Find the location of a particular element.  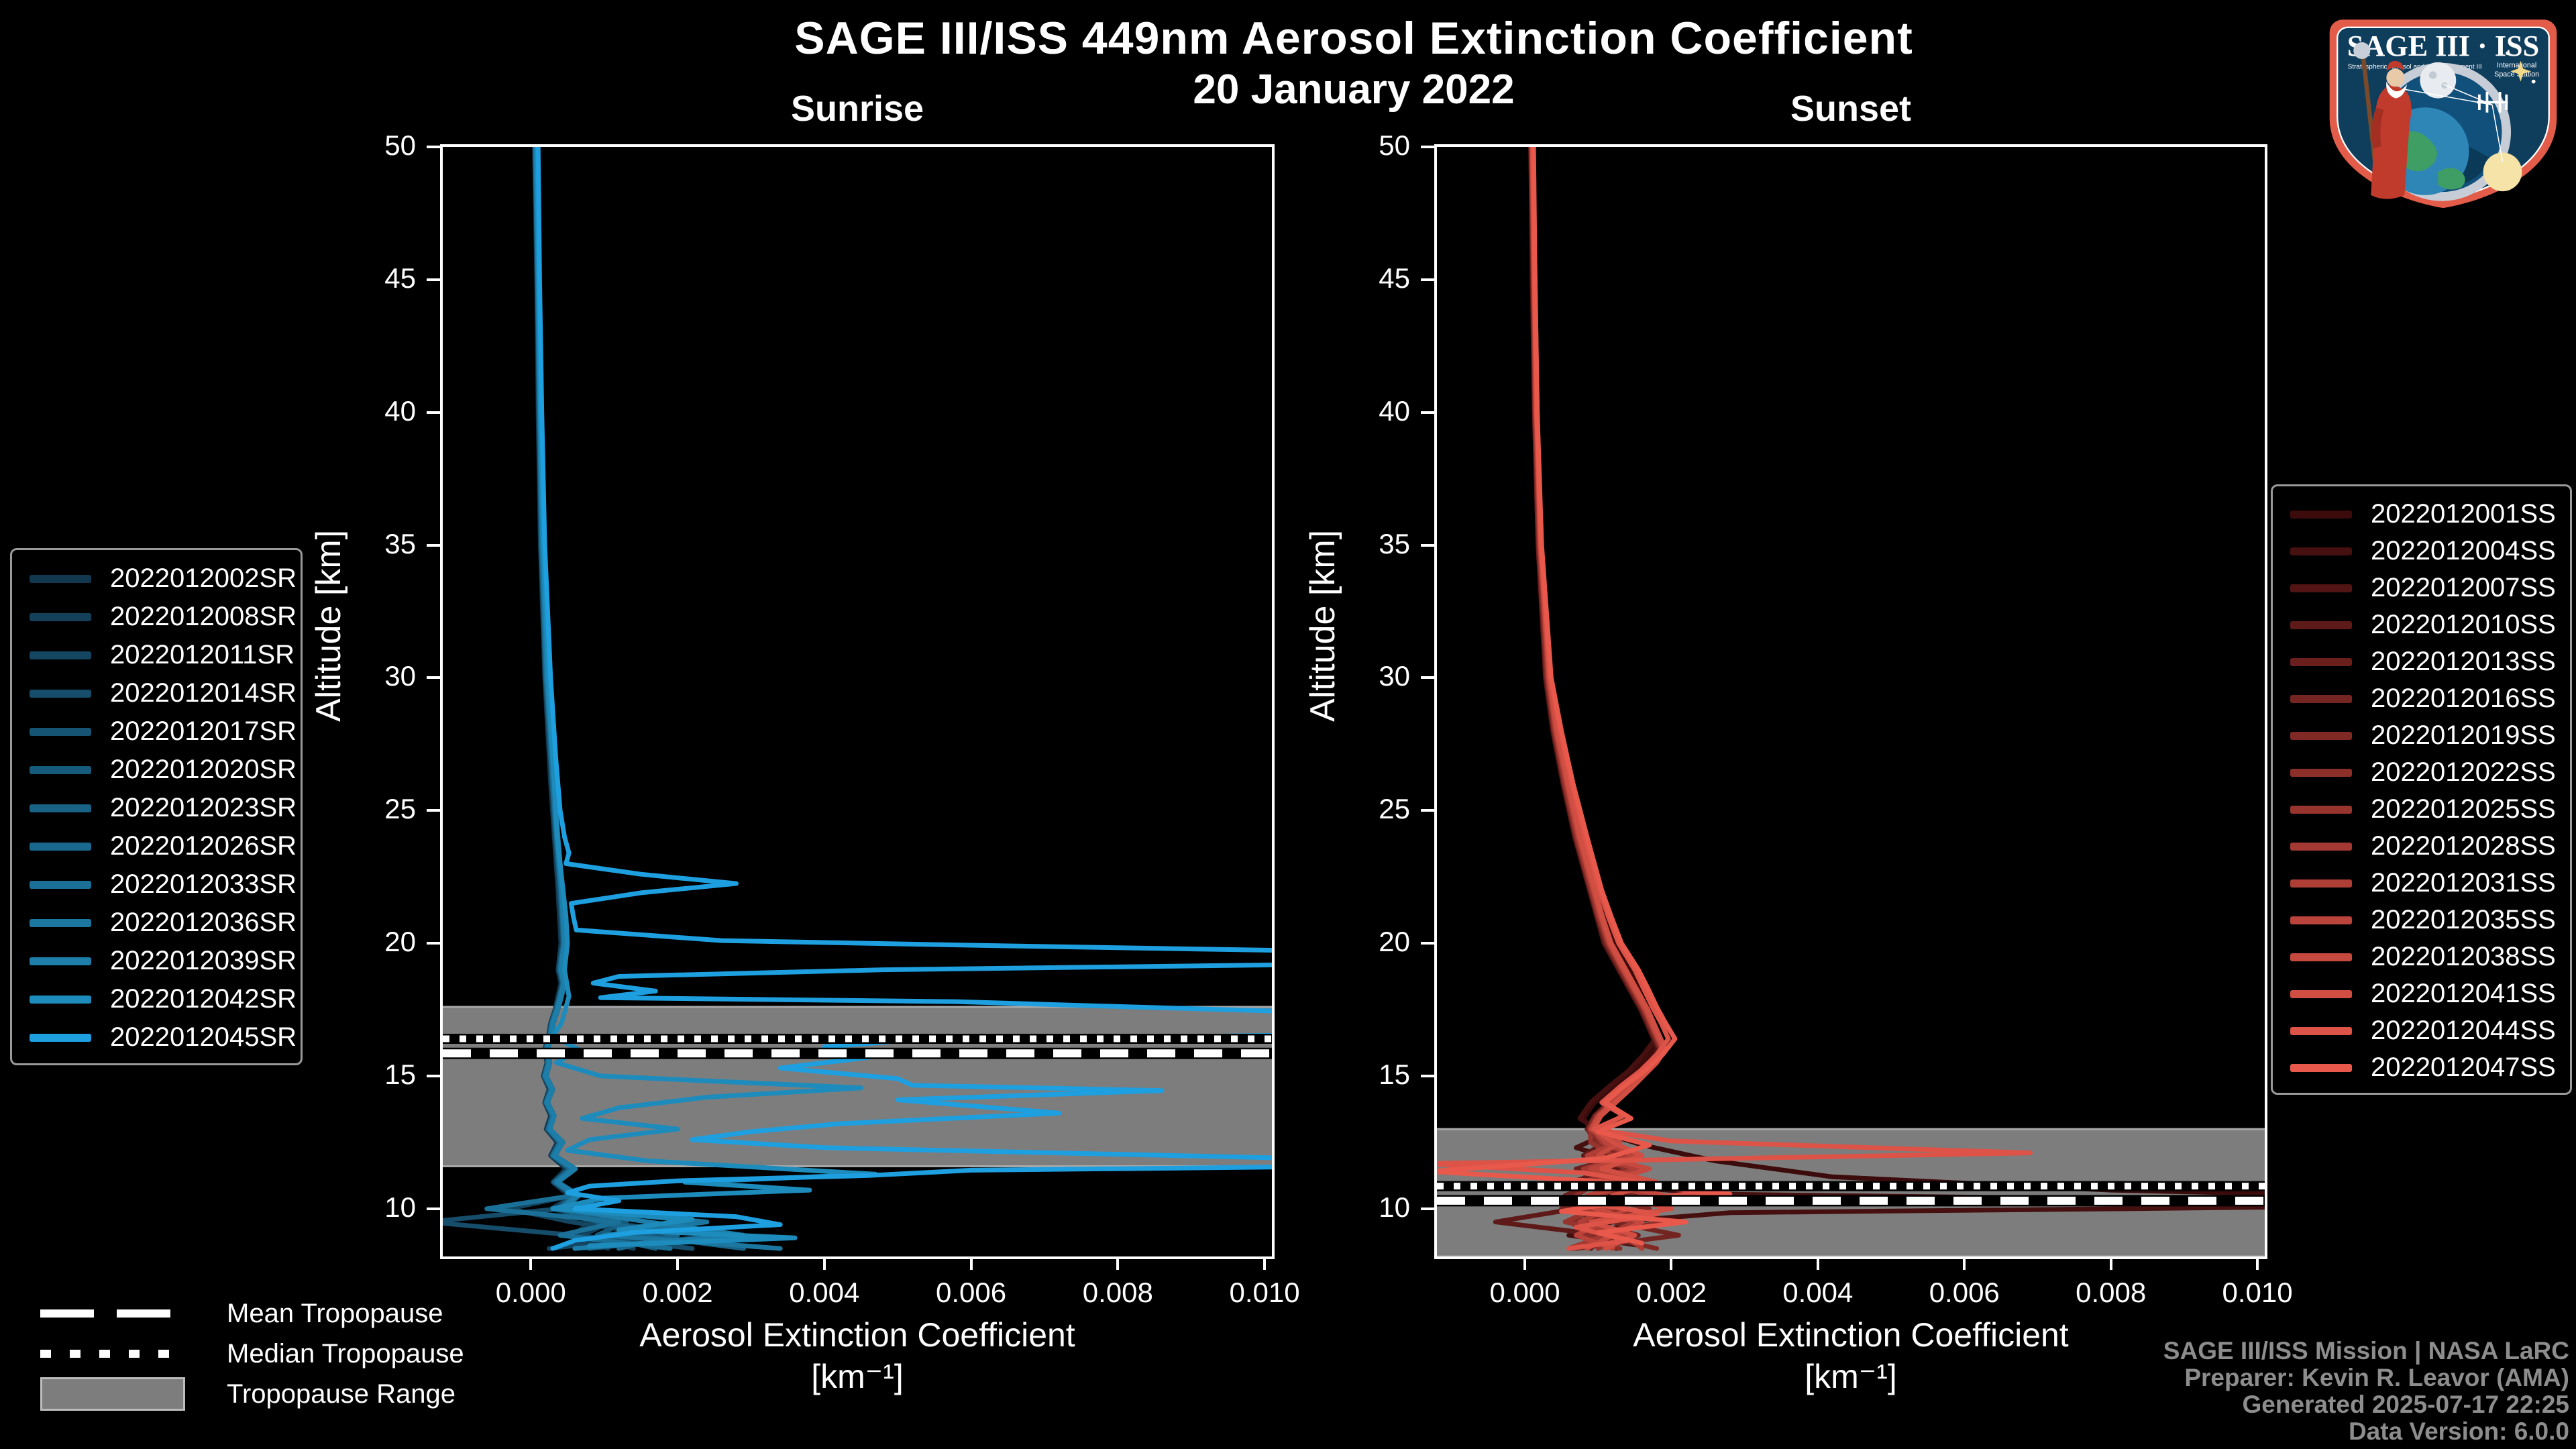

legend-item: 2022012014SR is located at coordinates (156, 693).